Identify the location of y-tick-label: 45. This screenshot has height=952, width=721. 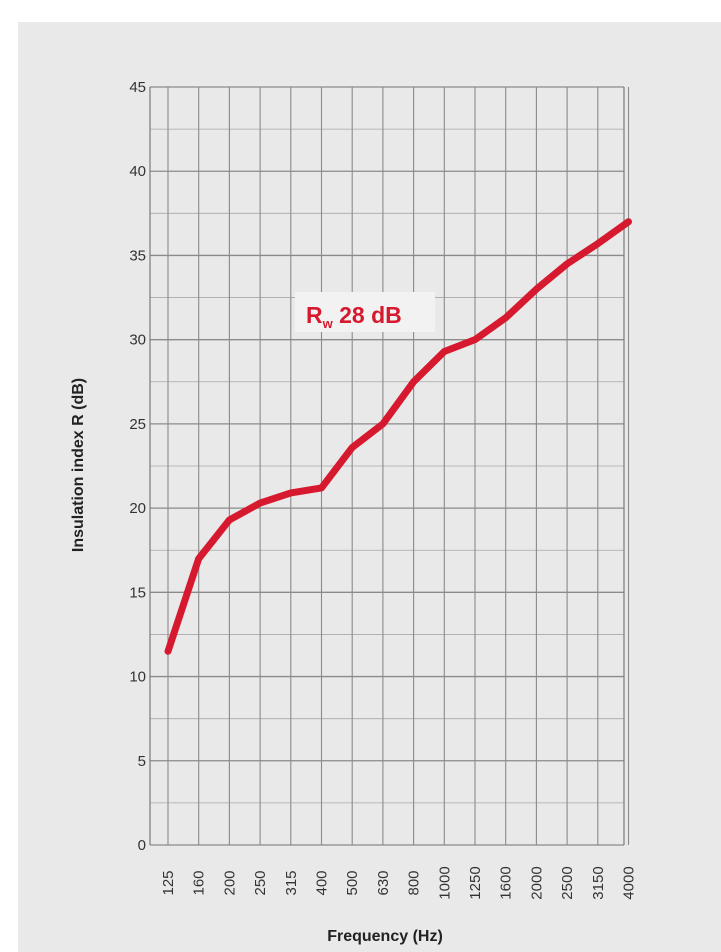
(137, 87).